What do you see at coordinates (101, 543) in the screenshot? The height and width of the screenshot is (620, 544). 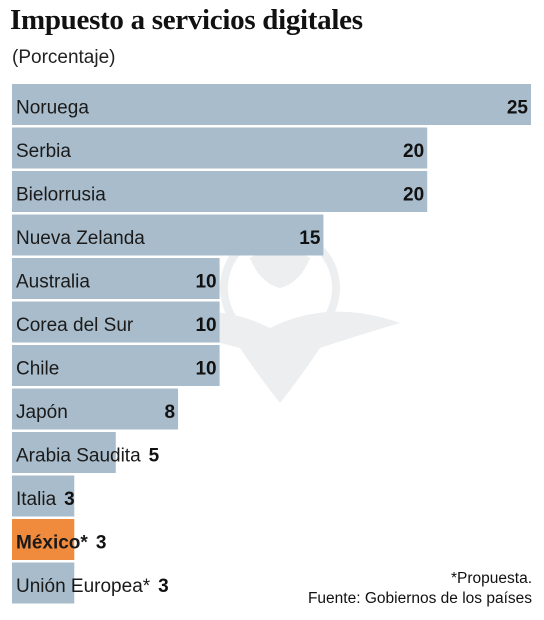 I see `value-label-10: 3` at bounding box center [101, 543].